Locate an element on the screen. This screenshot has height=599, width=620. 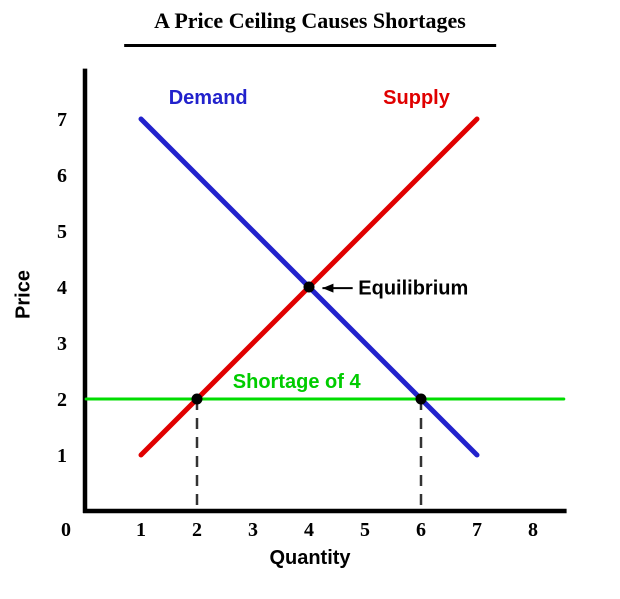
y-tick-label: 6 is located at coordinates (62, 176).